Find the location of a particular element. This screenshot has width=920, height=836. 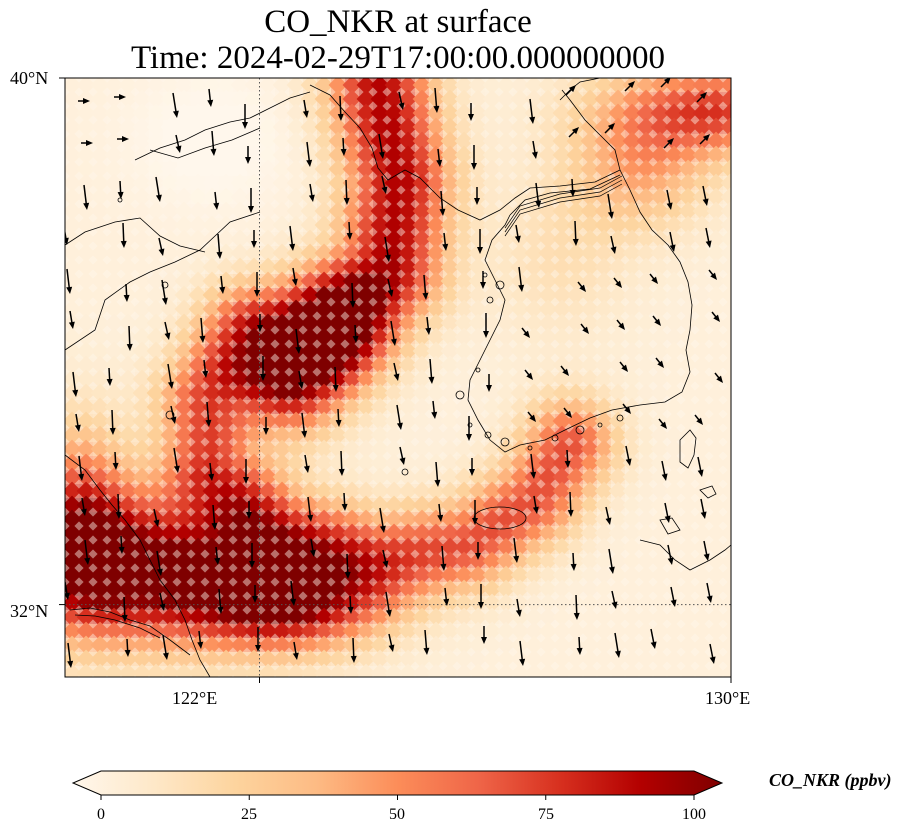

coastline-segment is located at coordinates (708, 492).